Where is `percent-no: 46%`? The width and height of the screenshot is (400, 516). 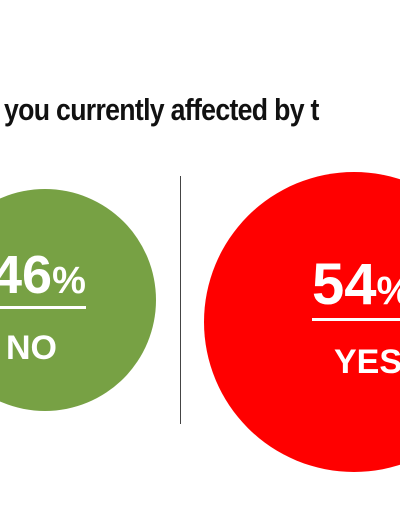 percent-no: 46% is located at coordinates (43, 278).